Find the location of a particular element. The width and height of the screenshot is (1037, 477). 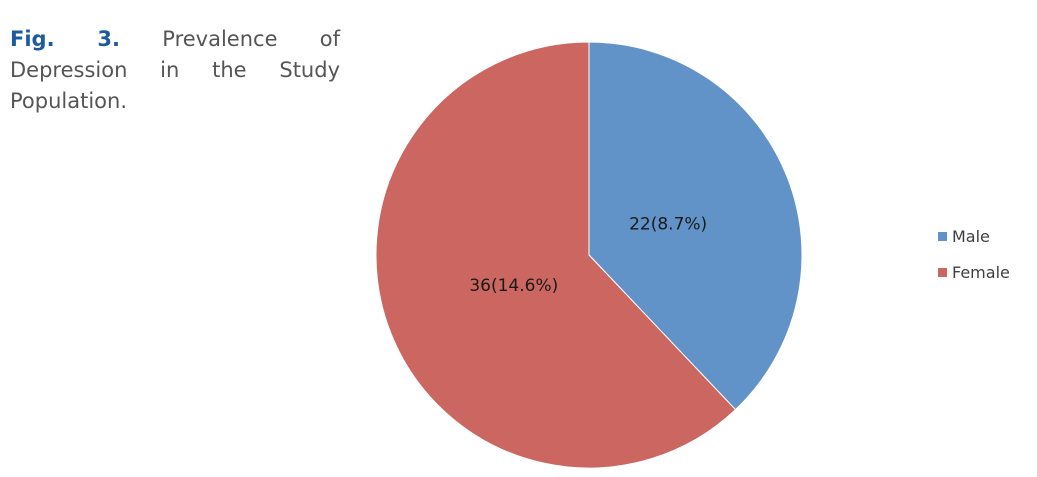

data-label-male: 22(8.7%) is located at coordinates (668, 224).